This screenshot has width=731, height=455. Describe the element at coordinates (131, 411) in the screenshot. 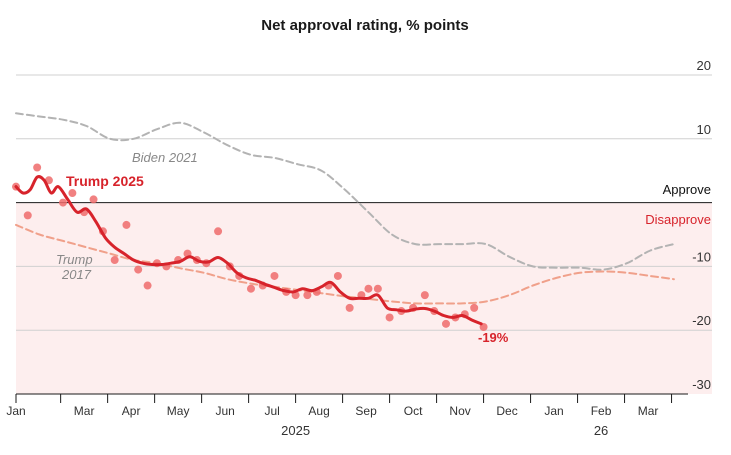

I see `x-tick-label: Apr` at that location.